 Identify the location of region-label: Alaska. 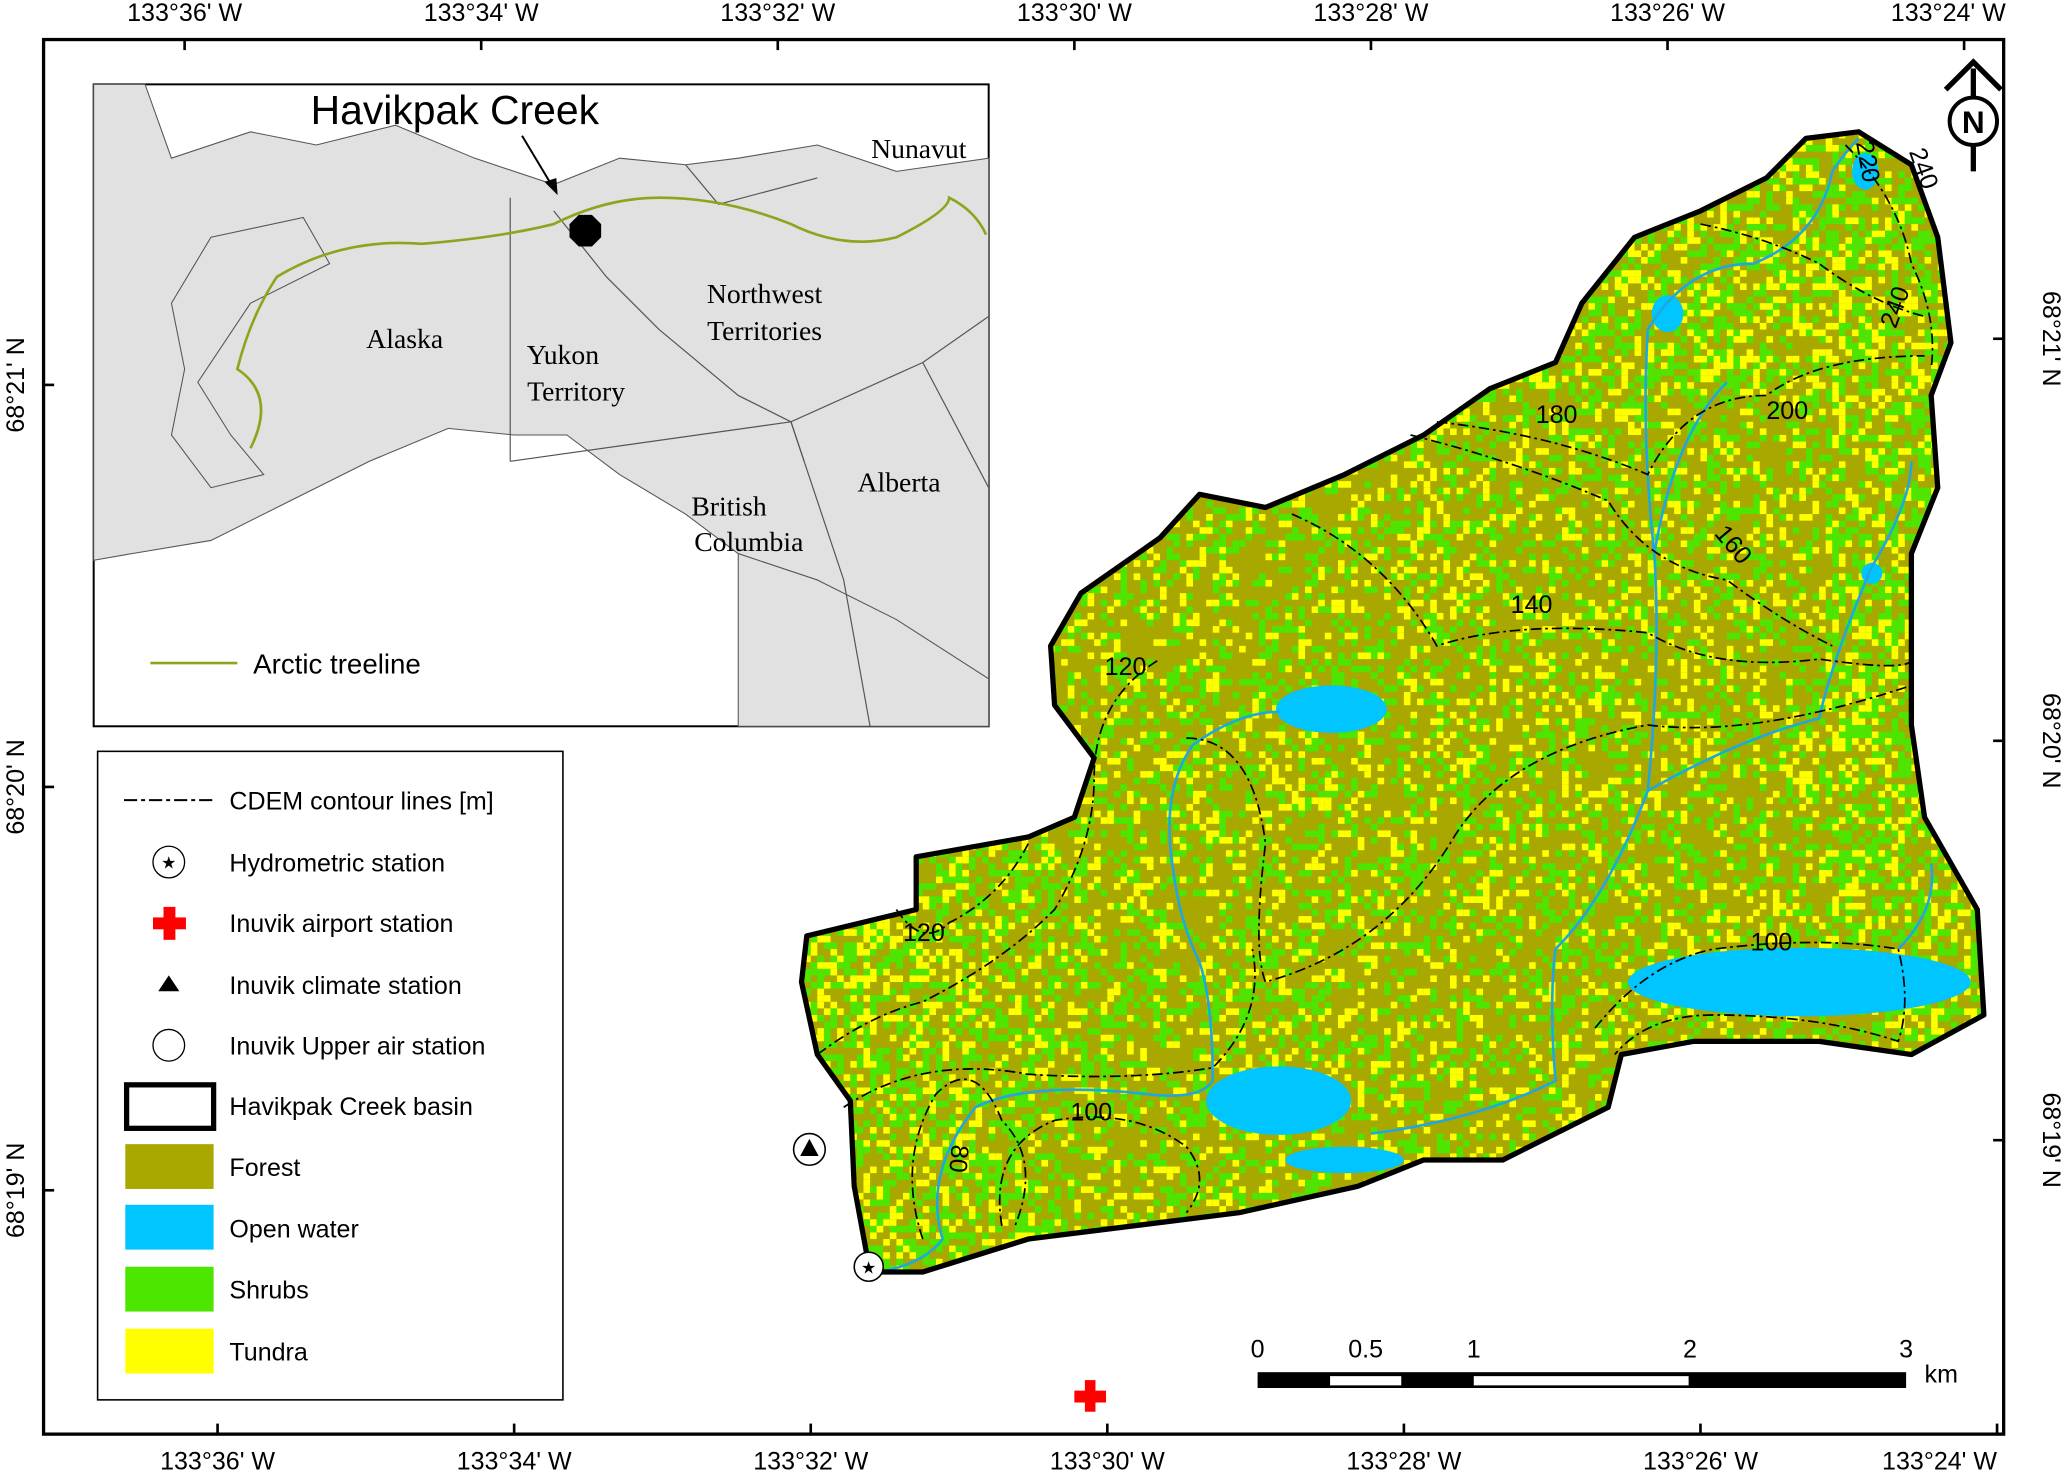
(404, 338).